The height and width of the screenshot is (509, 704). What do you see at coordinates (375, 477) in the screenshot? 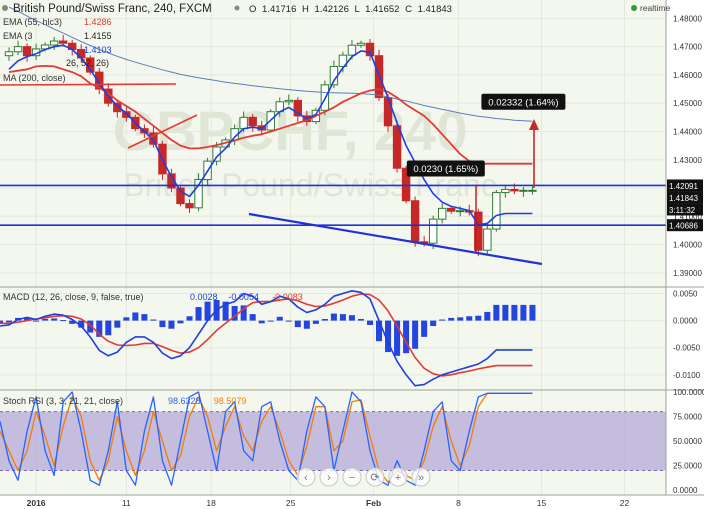
I see `reset-button` at bounding box center [375, 477].